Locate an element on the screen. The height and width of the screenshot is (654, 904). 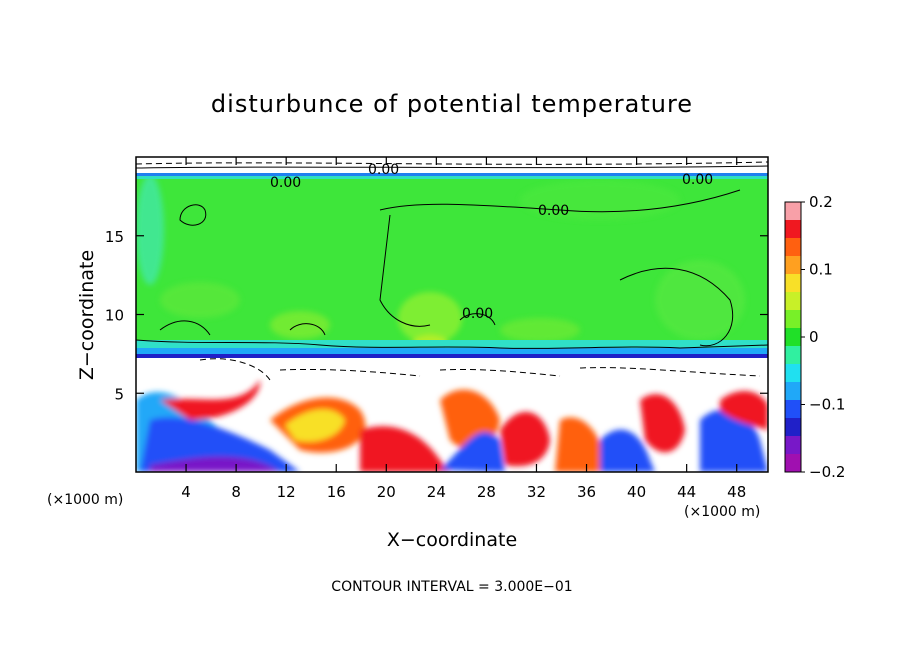
x-axis-label: X−coordinate is located at coordinates (452, 540).